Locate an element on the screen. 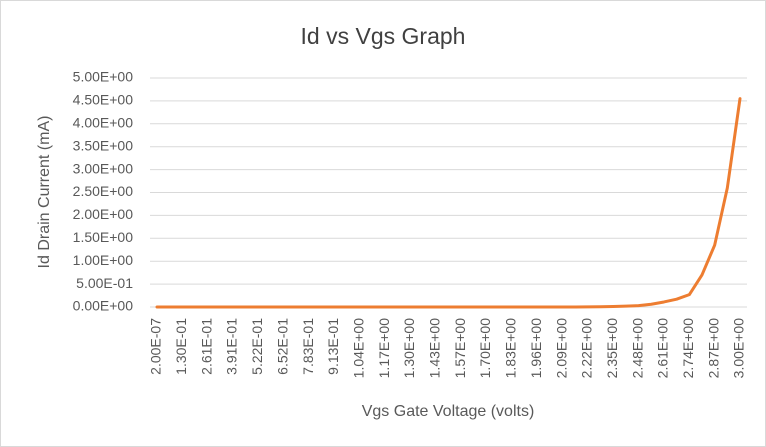  y-tick-label: 2.50E+00 is located at coordinates (103, 191).